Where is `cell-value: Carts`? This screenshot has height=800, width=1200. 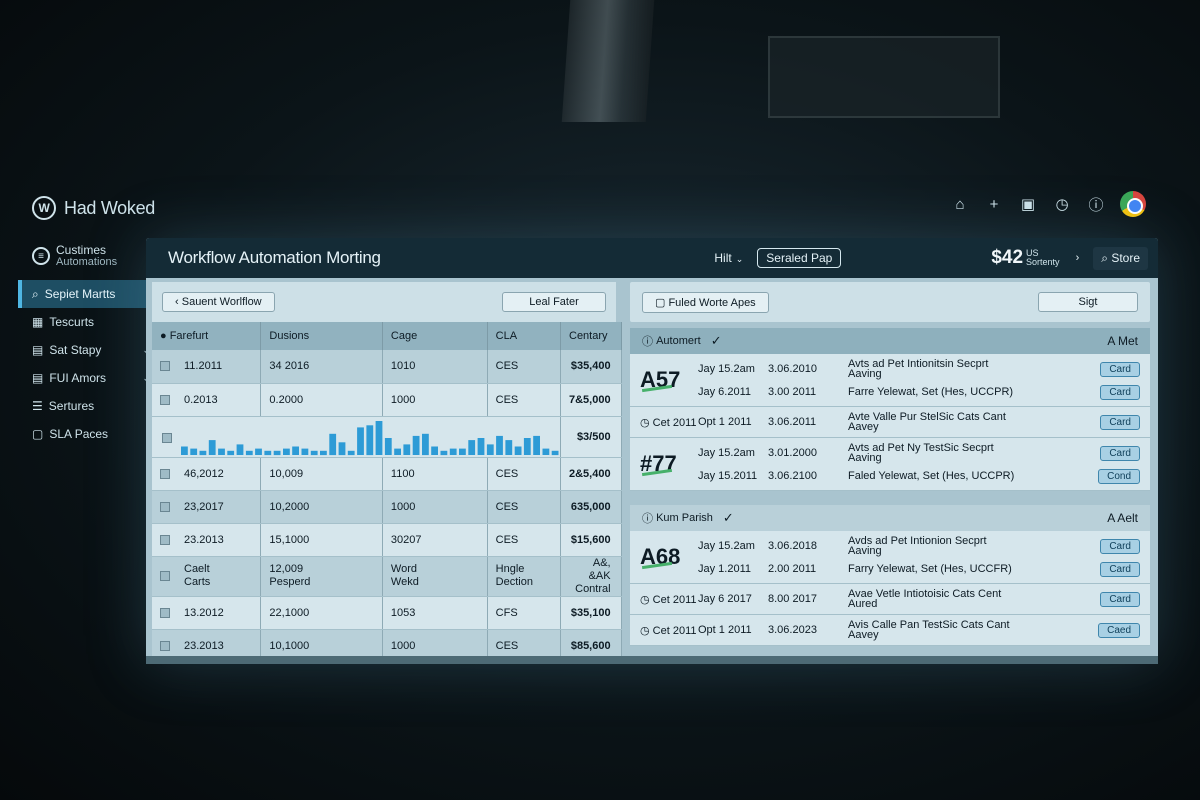
cell-value: Carts is located at coordinates (197, 582).